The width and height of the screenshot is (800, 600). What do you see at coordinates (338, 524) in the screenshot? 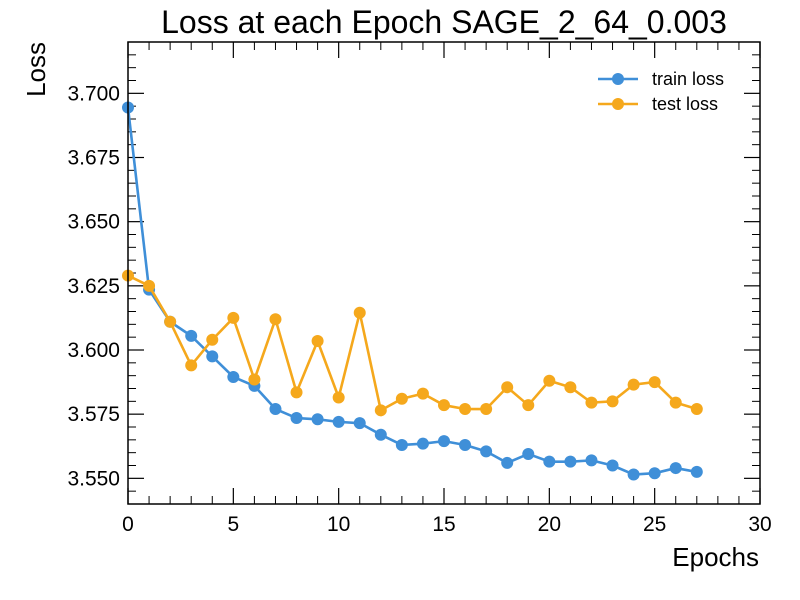
I see `x-tick-label: 10` at bounding box center [338, 524].